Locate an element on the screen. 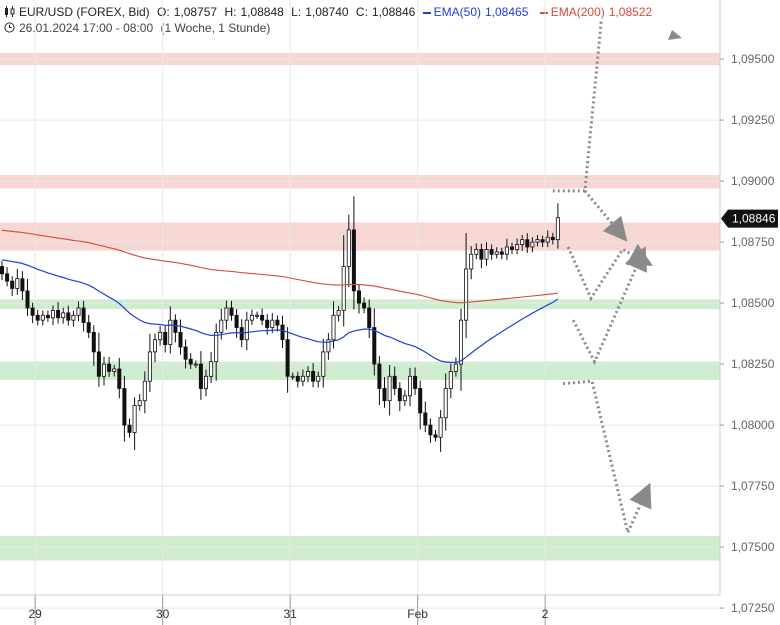  y-tick-label-1: 1,07500 is located at coordinates (753, 547).